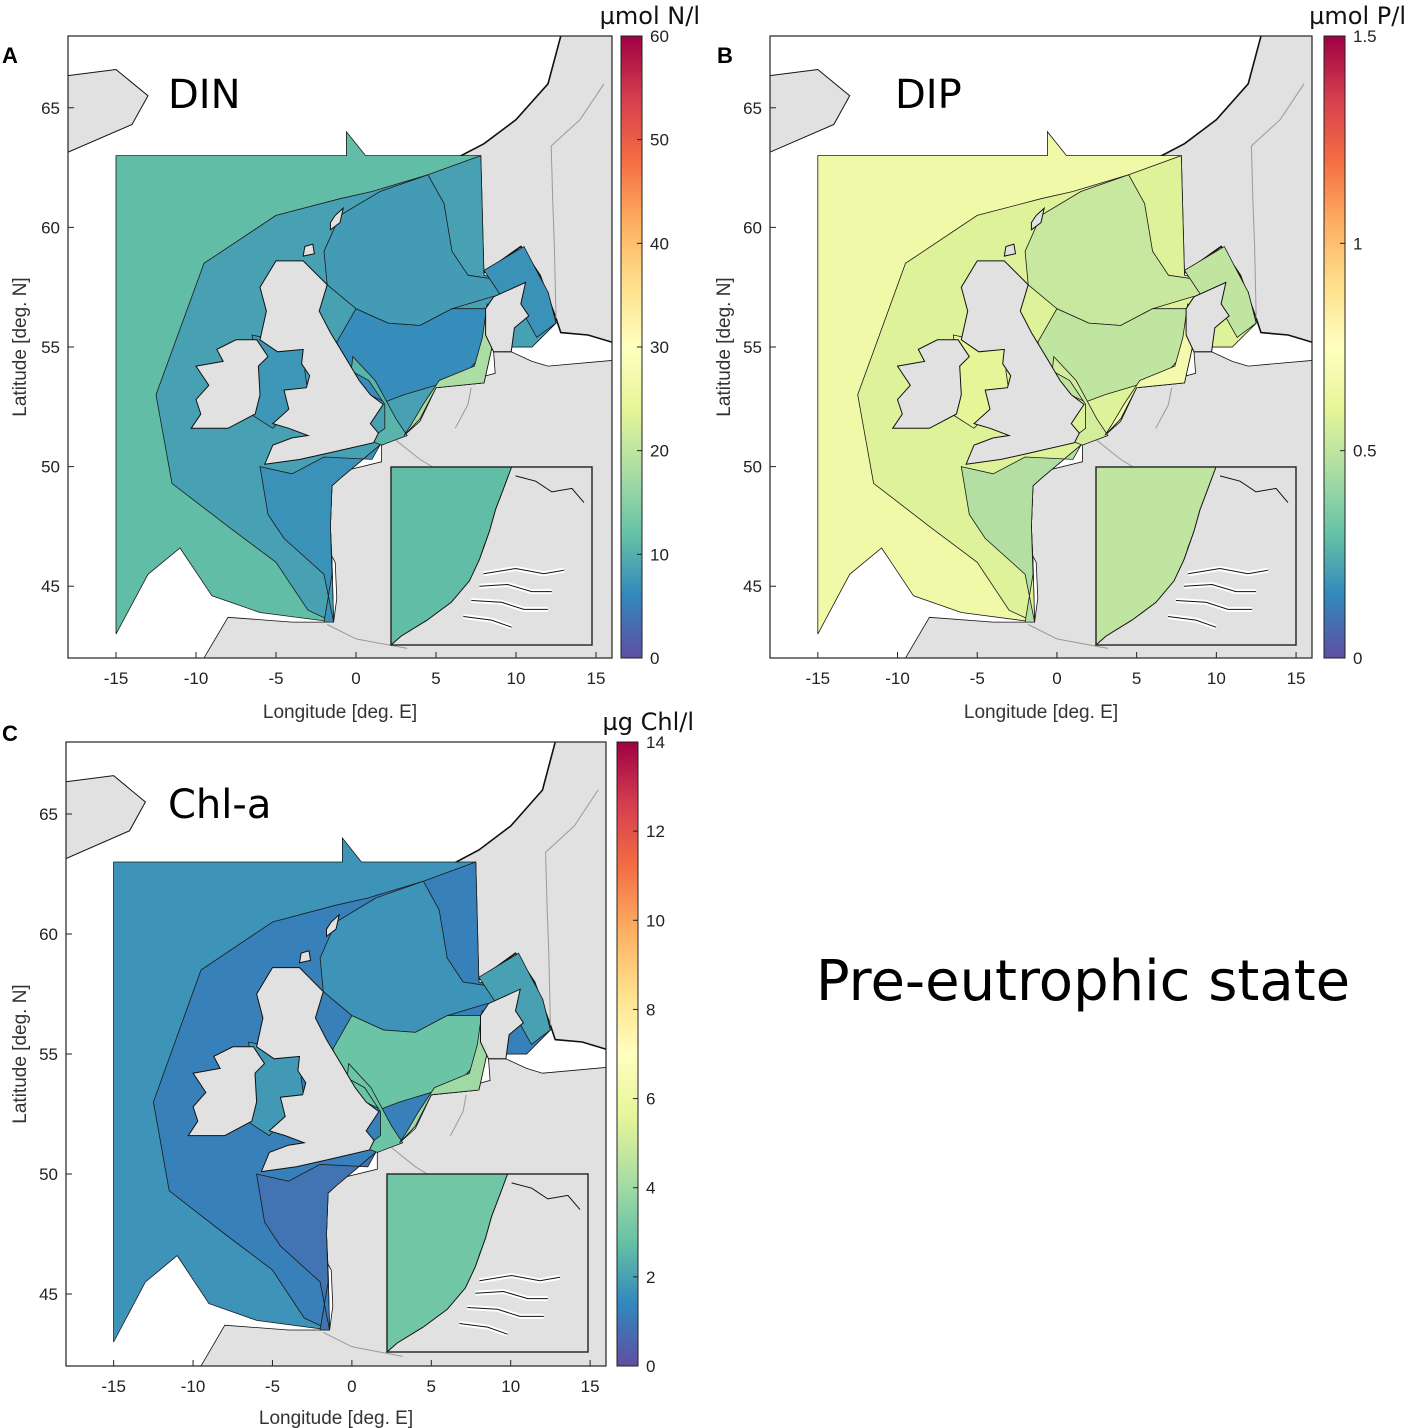 The width and height of the screenshot is (1408, 1428). Describe the element at coordinates (655, 742) in the screenshot. I see `colorbar-tick-label: 14` at that location.